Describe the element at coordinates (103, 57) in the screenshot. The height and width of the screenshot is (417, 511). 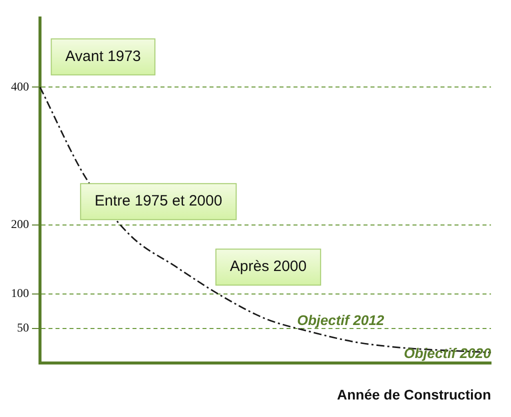
I see `annotation: Avant 1973` at that location.